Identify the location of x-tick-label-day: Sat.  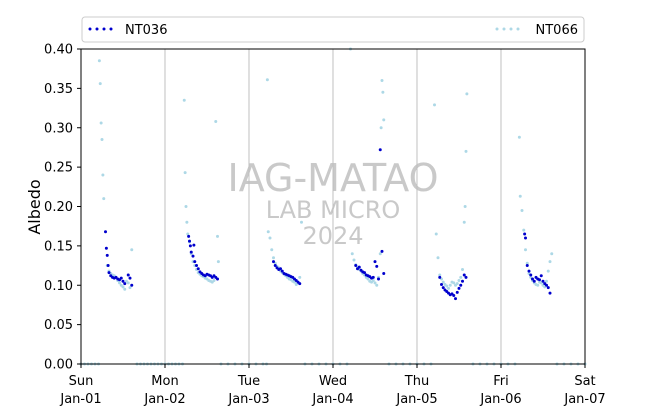
(584, 381).